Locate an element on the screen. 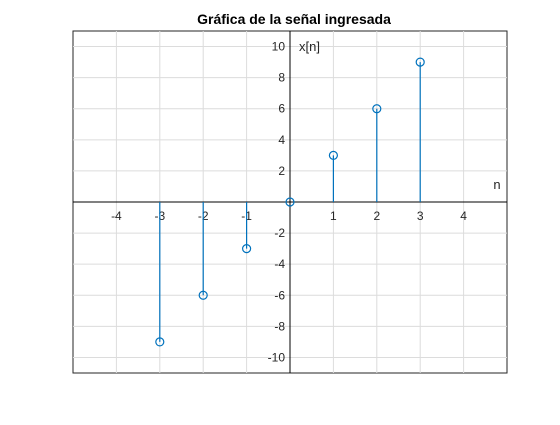  x-tick-label: 3 is located at coordinates (420, 216).